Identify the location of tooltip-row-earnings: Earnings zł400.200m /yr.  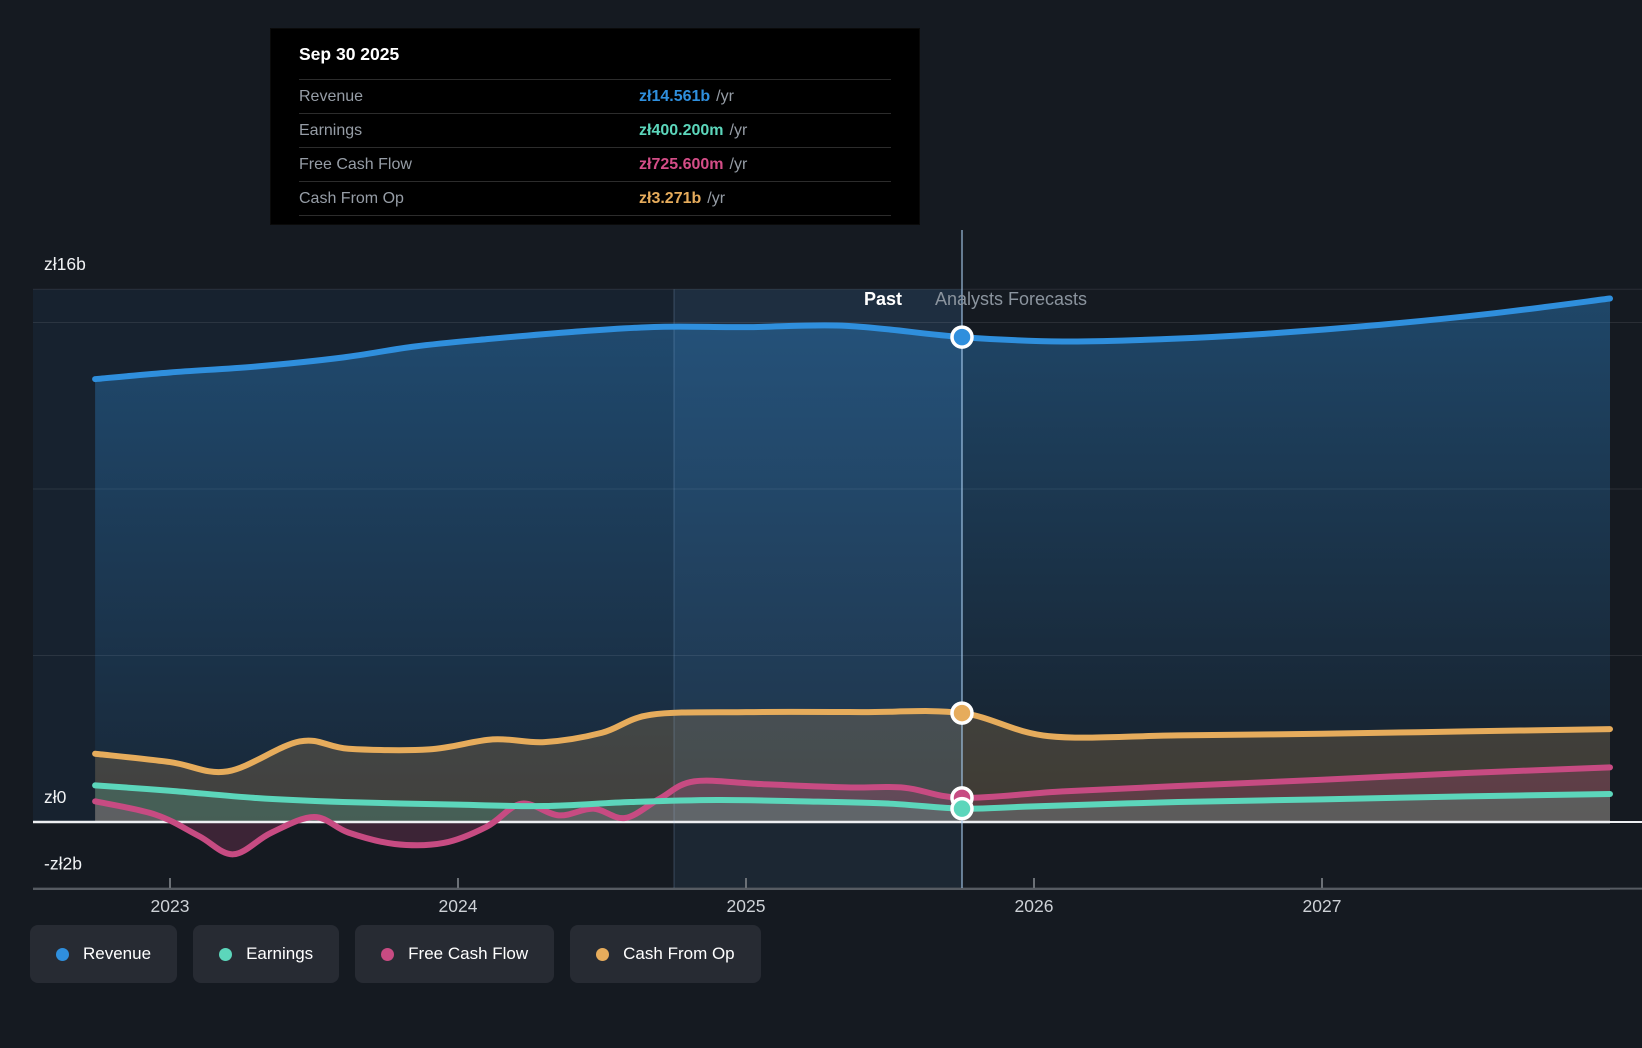
(595, 130).